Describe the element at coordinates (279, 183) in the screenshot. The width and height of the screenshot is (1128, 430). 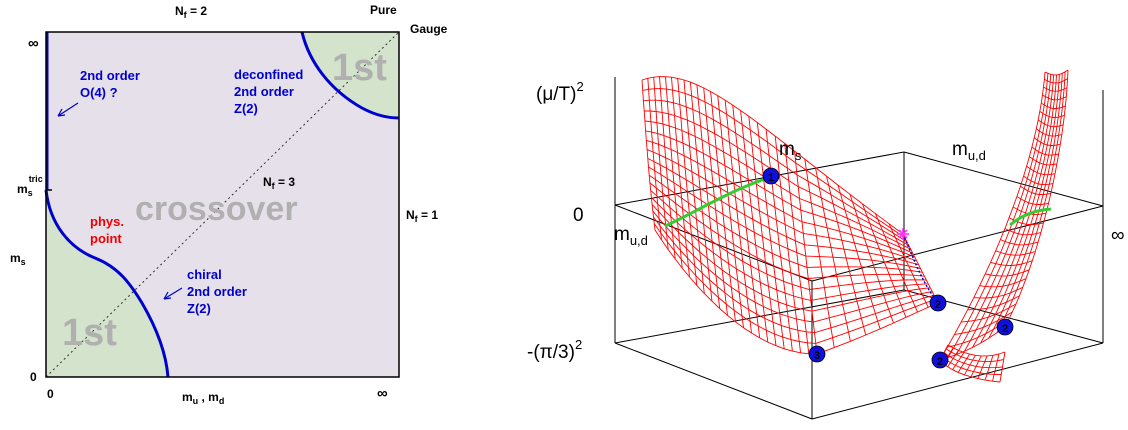
I see `nf3-label: Nf = 3` at that location.